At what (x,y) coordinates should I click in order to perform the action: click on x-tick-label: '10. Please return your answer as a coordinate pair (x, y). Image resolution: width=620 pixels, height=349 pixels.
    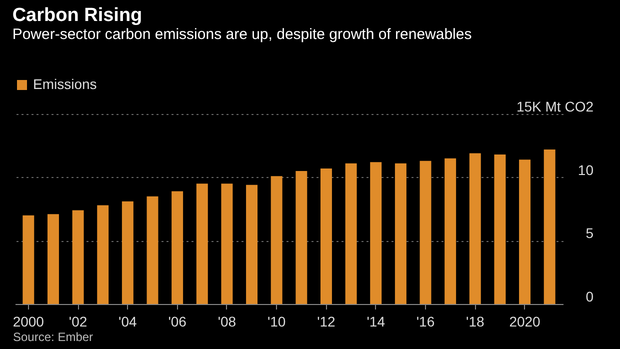
    Looking at the image, I should click on (276, 322).